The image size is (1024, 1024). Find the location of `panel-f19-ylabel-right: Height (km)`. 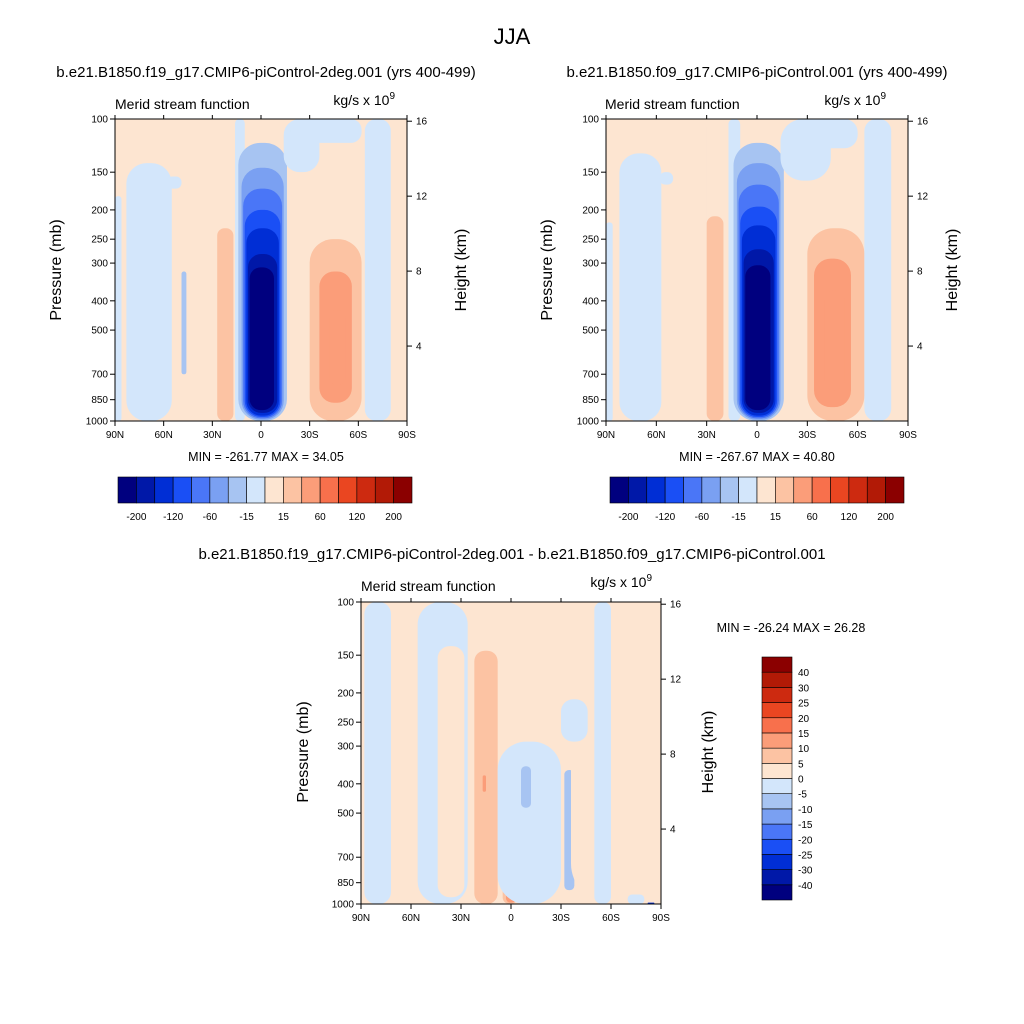

panel-f19-ylabel-right: Height (km) is located at coordinates (461, 270).